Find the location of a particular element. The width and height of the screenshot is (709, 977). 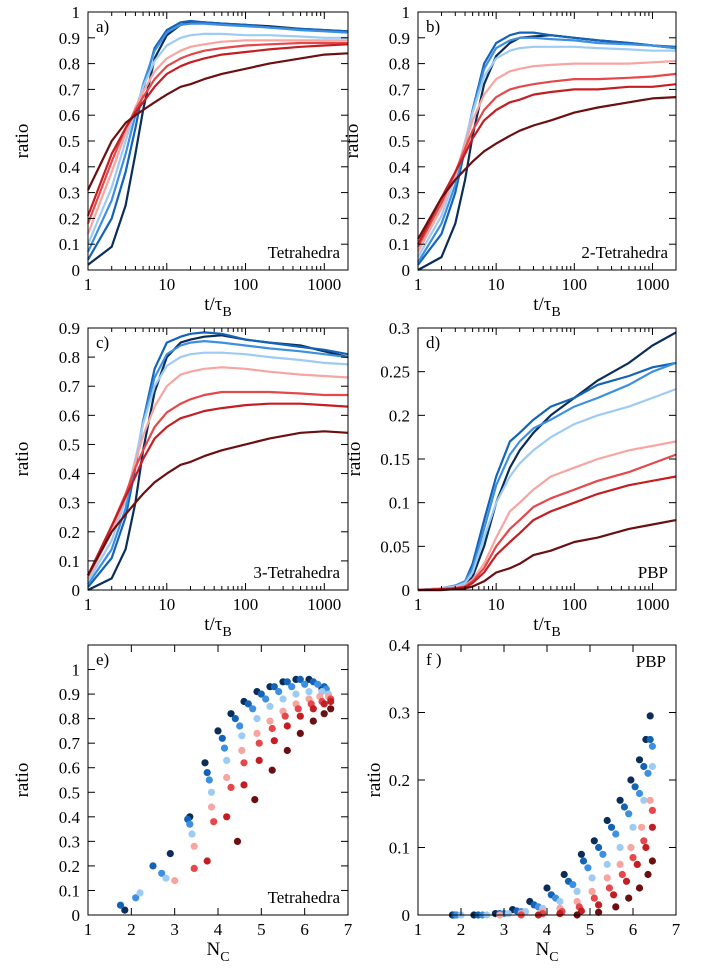

panel-annotation: 2-Tetrahedra is located at coordinates (624, 252).